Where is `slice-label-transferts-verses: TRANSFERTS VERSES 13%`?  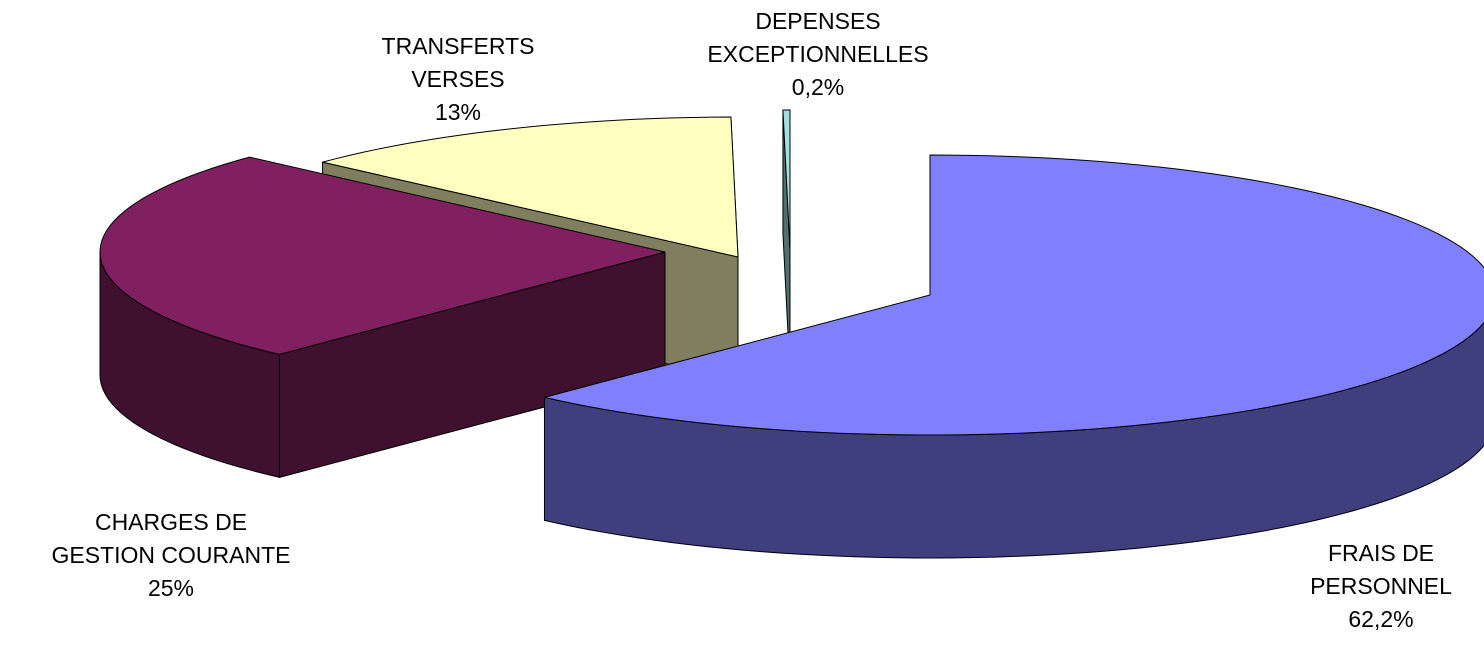 slice-label-transferts-verses: TRANSFERTS VERSES 13% is located at coordinates (458, 79).